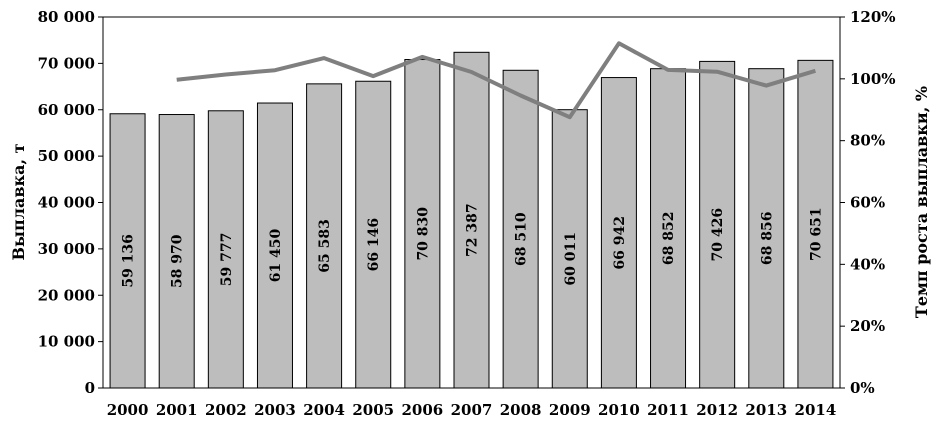 This screenshot has width=937, height=445. Describe the element at coordinates (227, 260) in the screenshot. I see `bar-value-label: 59 777` at that location.